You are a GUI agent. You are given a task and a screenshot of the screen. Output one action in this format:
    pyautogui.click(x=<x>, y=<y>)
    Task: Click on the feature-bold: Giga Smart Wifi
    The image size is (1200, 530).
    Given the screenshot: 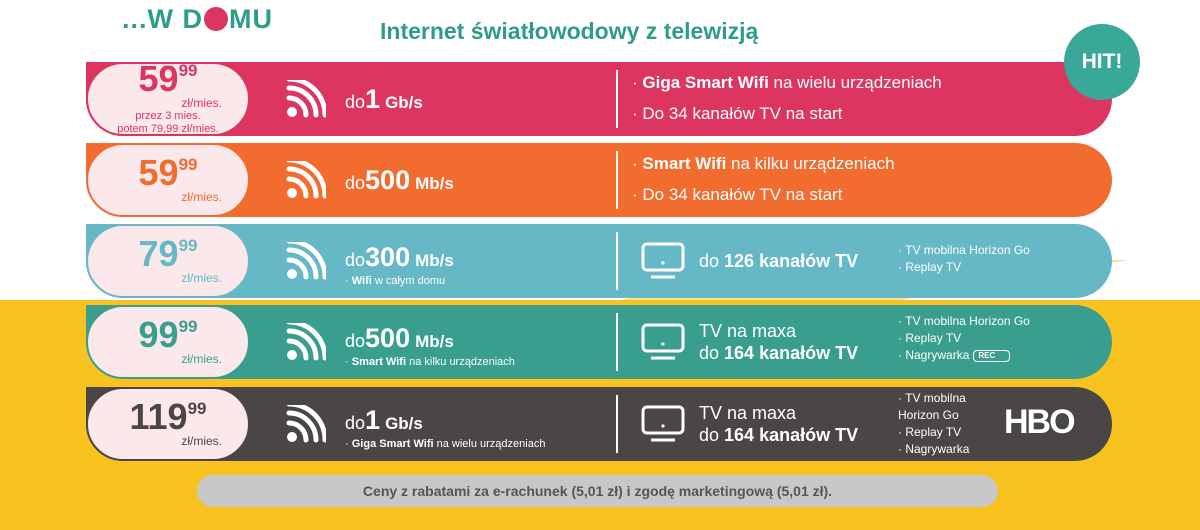 What is the action you would take?
    pyautogui.click(x=705, y=82)
    